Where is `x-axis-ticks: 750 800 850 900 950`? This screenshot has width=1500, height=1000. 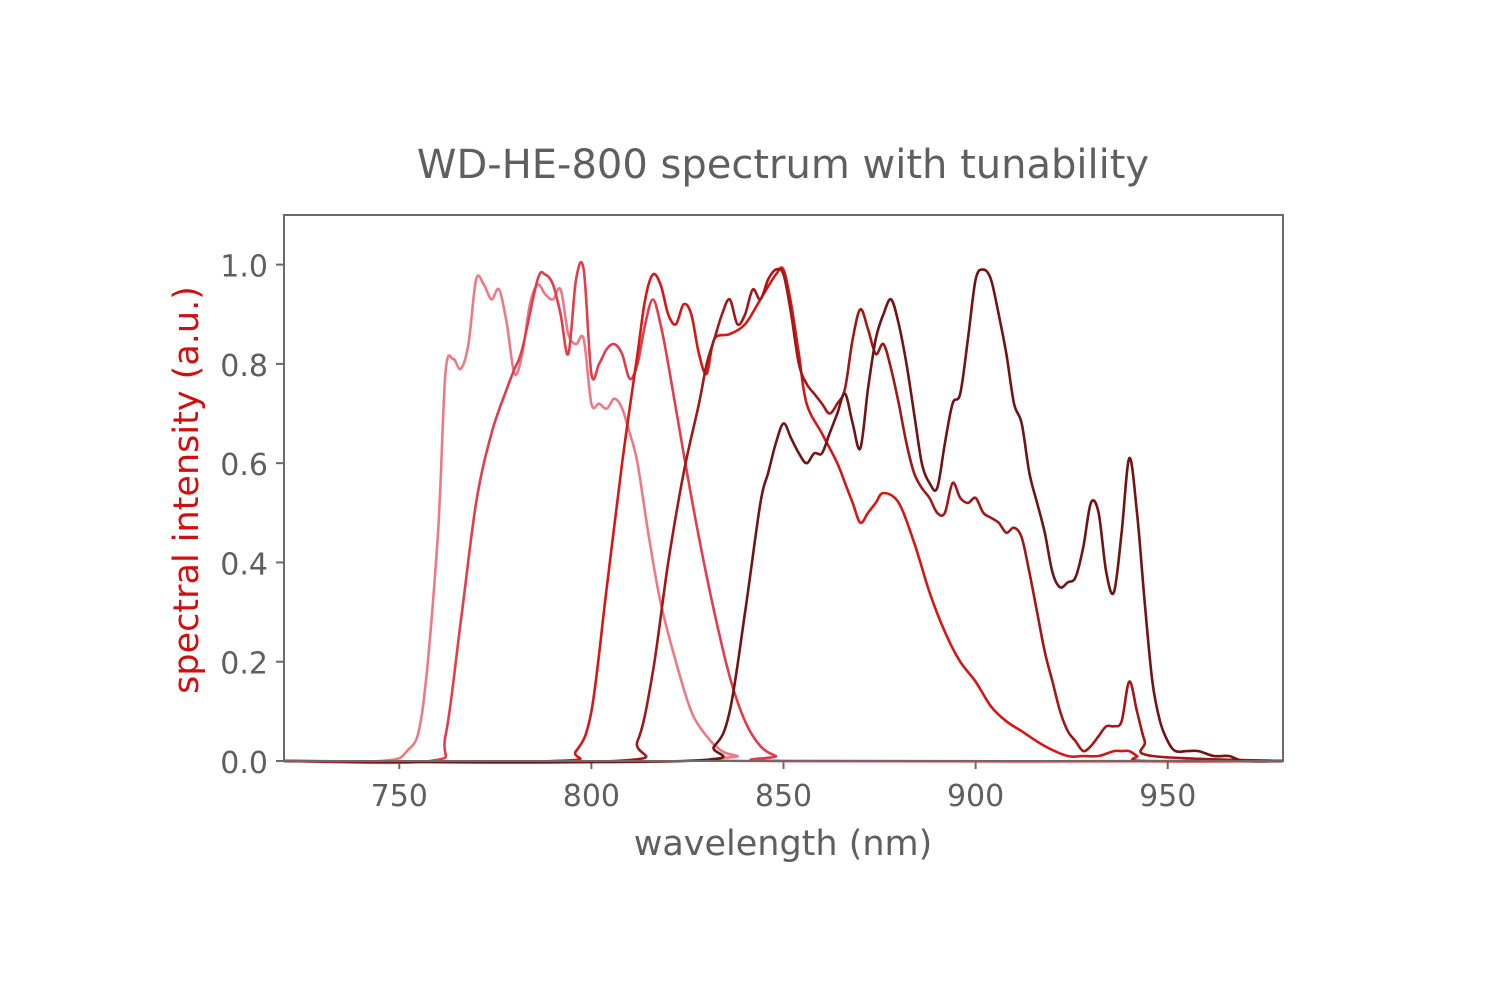 x-axis-ticks: 750 800 850 900 950 is located at coordinates (783, 787).